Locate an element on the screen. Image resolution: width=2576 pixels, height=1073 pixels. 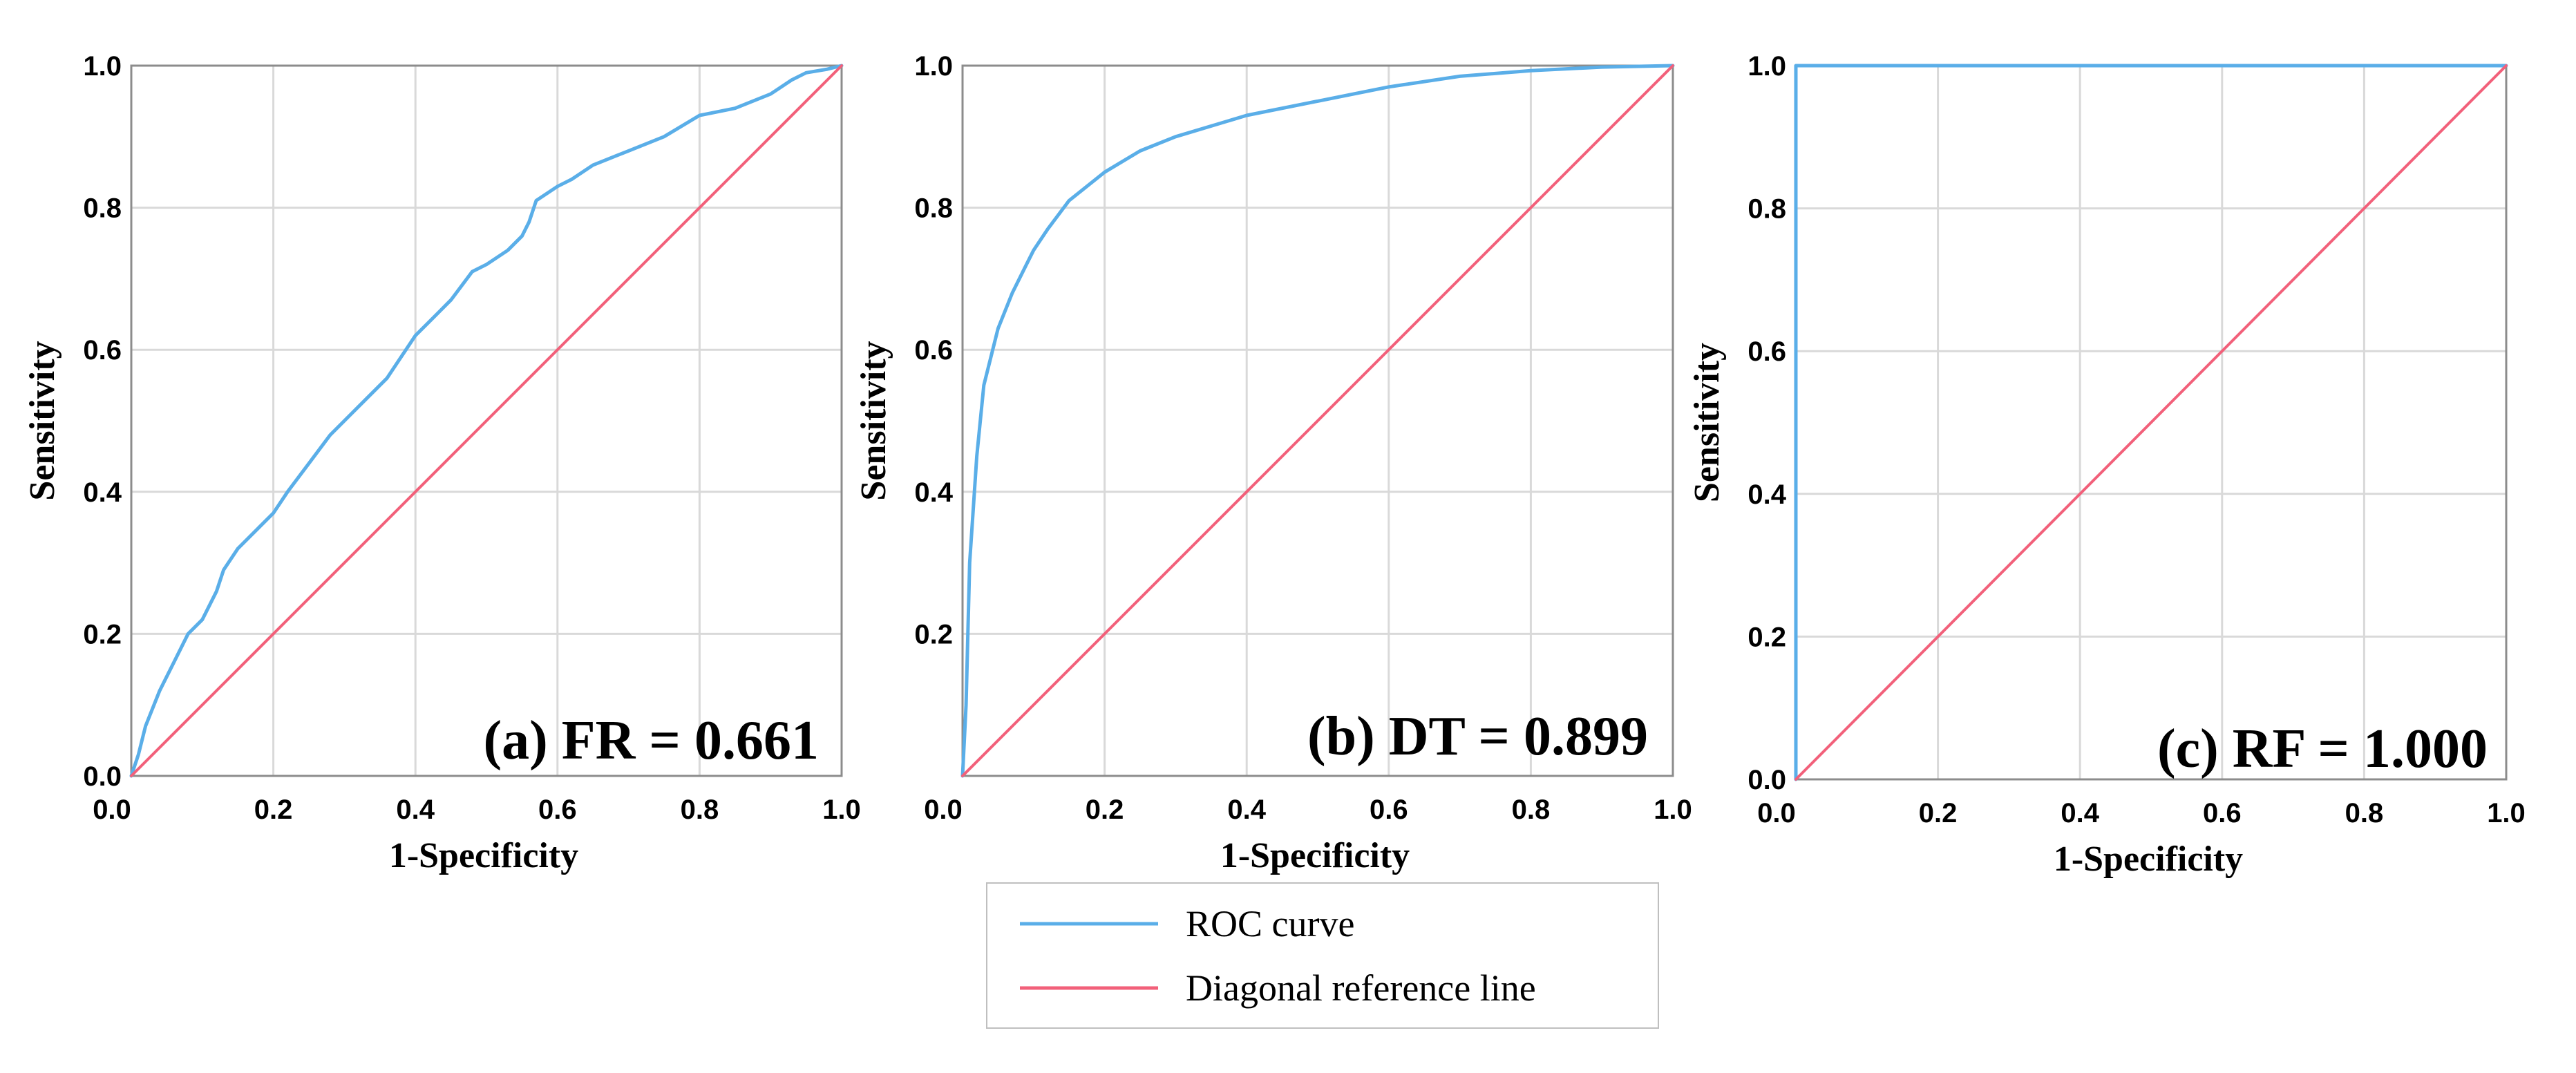
panel-c-x-ticks: 0.0 0.2 0.4 0.6 0.8 1.0 is located at coordinates (2141, 813).